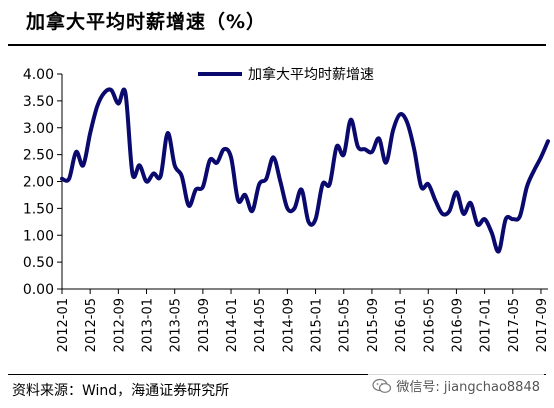  Describe the element at coordinates (468, 387) in the screenshot. I see `watermark-text: 微信号: jiangchao8848` at that location.